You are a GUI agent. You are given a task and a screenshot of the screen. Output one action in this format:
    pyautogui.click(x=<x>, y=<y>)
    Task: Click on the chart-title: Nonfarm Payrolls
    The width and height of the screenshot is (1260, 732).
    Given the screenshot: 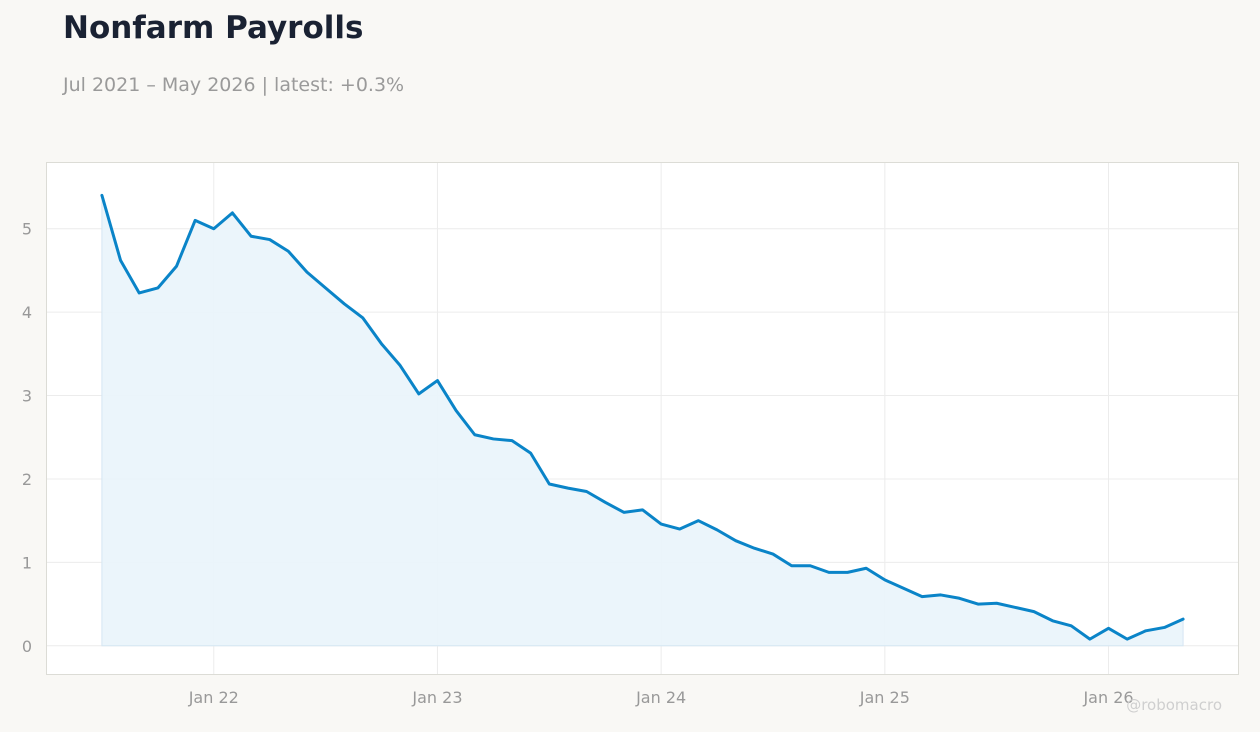 What is the action you would take?
    pyautogui.click(x=213, y=28)
    